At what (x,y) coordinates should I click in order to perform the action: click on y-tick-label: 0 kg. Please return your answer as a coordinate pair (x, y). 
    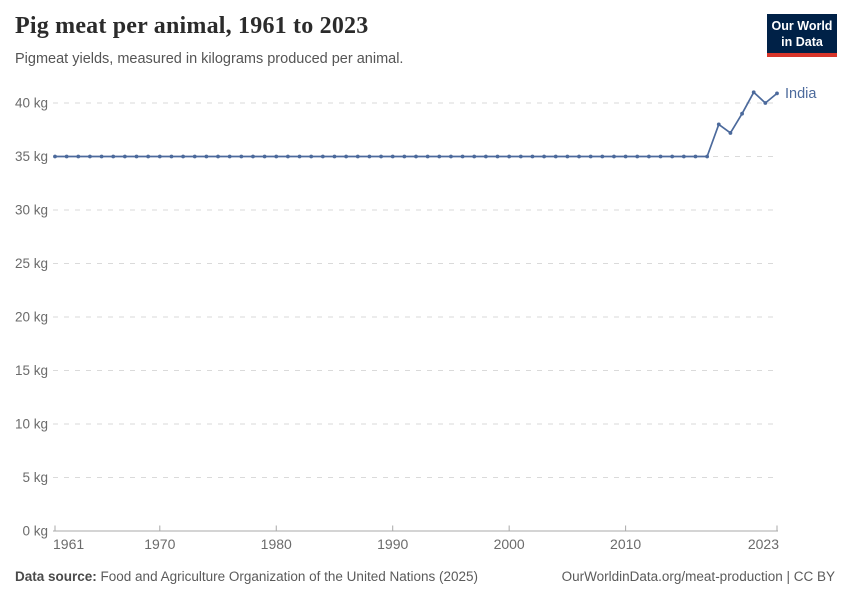
    Looking at the image, I should click on (35, 531).